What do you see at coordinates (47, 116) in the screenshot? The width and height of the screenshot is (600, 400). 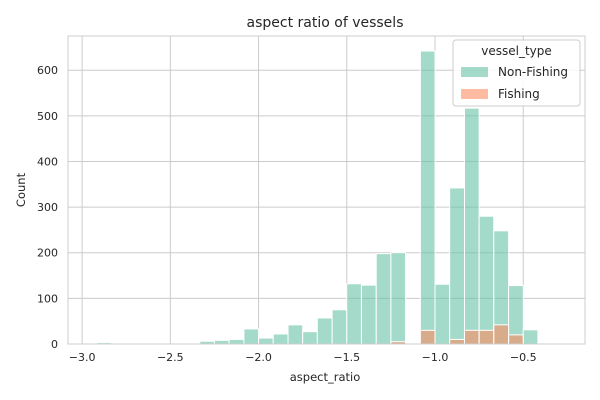 I see `y-tick-label: 500` at bounding box center [47, 116].